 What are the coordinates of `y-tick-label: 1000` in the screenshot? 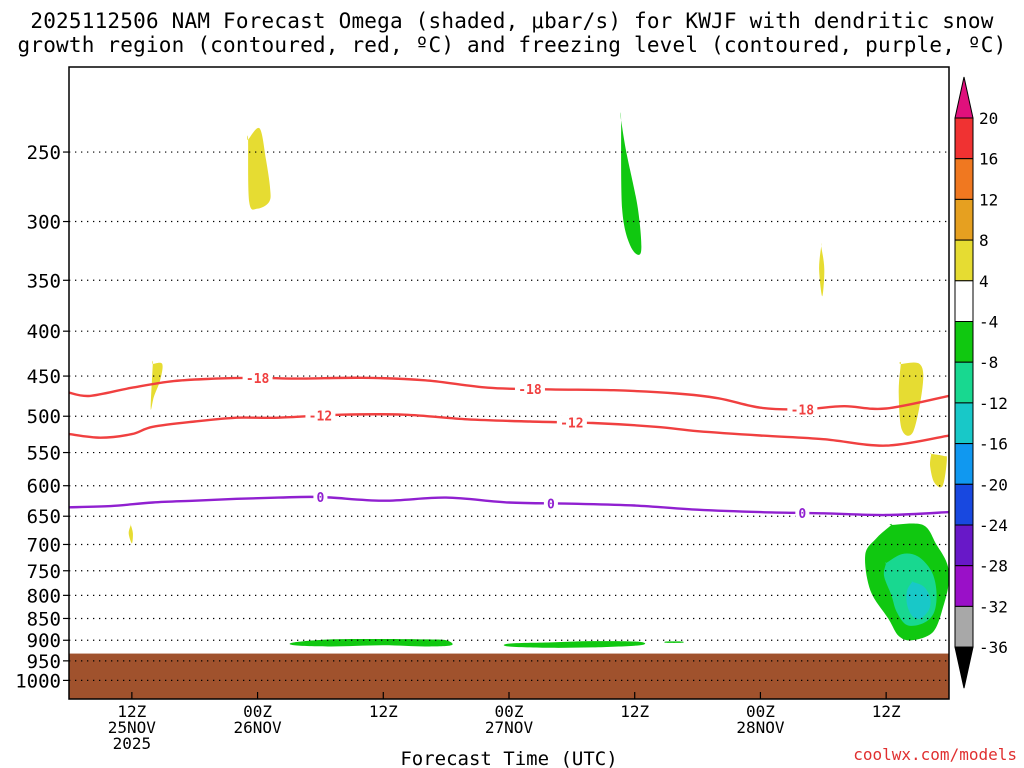 It's located at (38, 681).